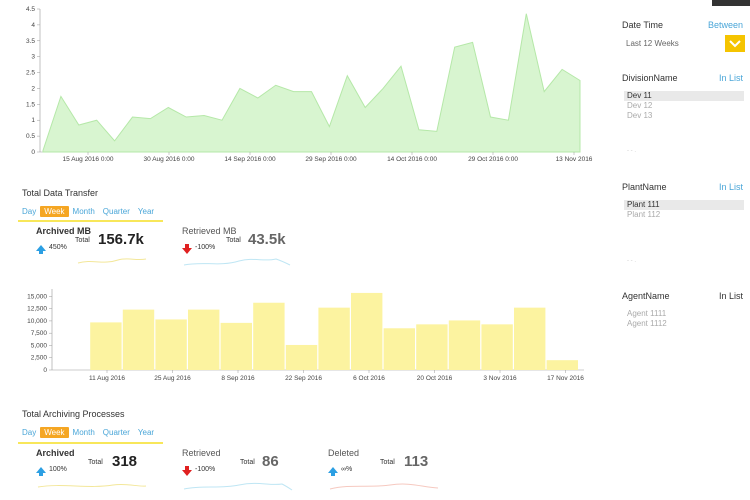 The width and height of the screenshot is (750, 500). What do you see at coordinates (33, 120) in the screenshot?
I see `y-tick-label: 1` at bounding box center [33, 120].